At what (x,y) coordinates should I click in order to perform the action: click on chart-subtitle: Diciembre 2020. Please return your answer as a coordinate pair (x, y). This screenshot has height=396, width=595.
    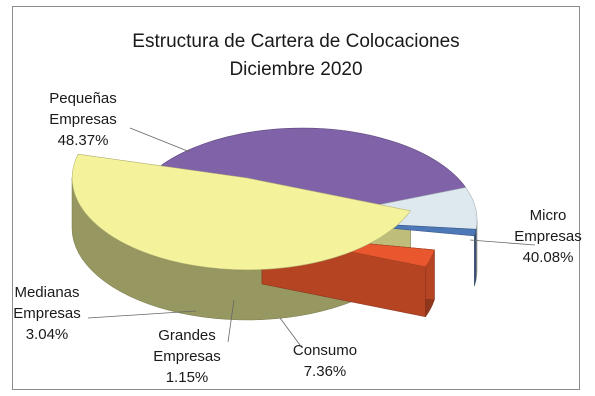
    Looking at the image, I should click on (295, 69).